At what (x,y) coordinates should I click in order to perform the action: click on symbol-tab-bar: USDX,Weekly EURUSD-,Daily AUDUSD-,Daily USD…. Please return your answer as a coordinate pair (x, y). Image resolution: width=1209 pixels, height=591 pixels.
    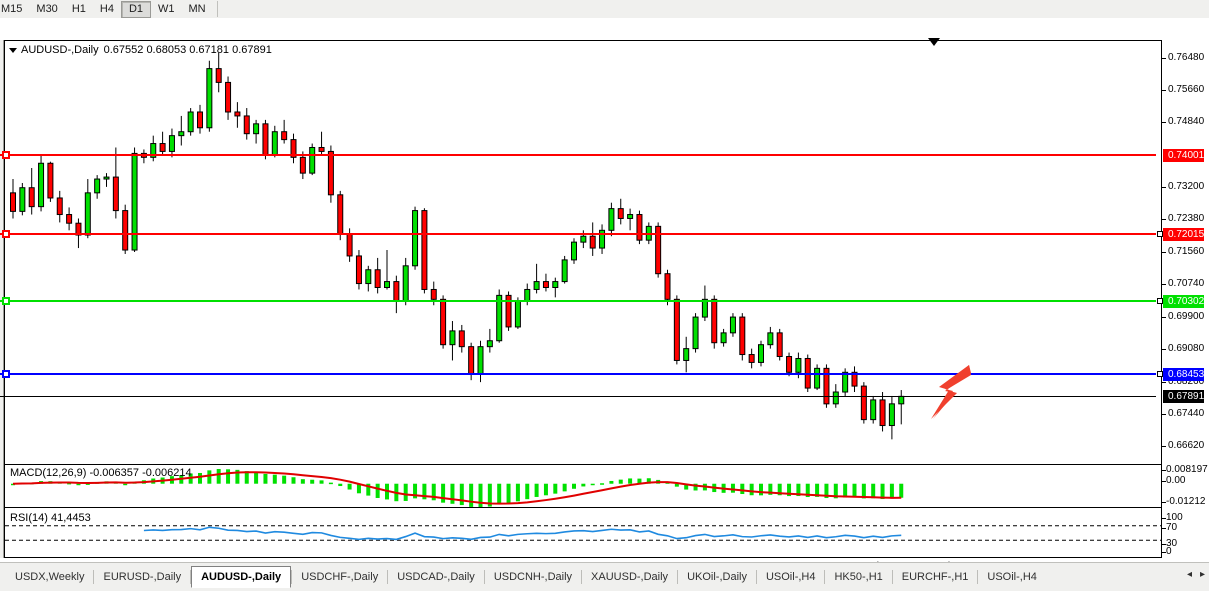
    Looking at the image, I should click on (604, 576).